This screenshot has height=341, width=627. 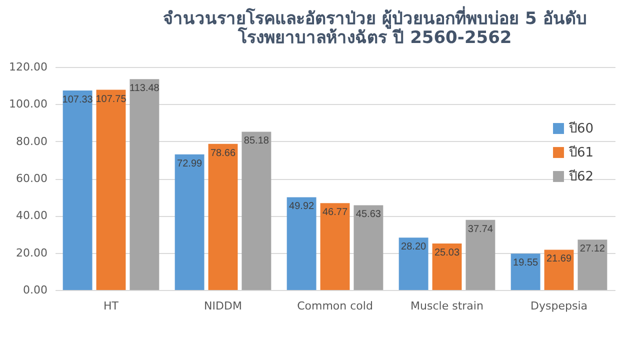 I want to click on data-label: 21.69, so click(x=559, y=259).